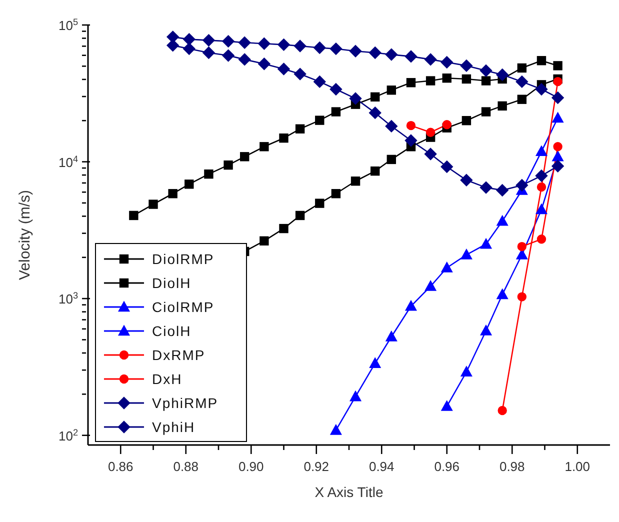 The width and height of the screenshot is (619, 522). What do you see at coordinates (447, 466) in the screenshot?
I see `x-tick-label: 0.96` at bounding box center [447, 466].